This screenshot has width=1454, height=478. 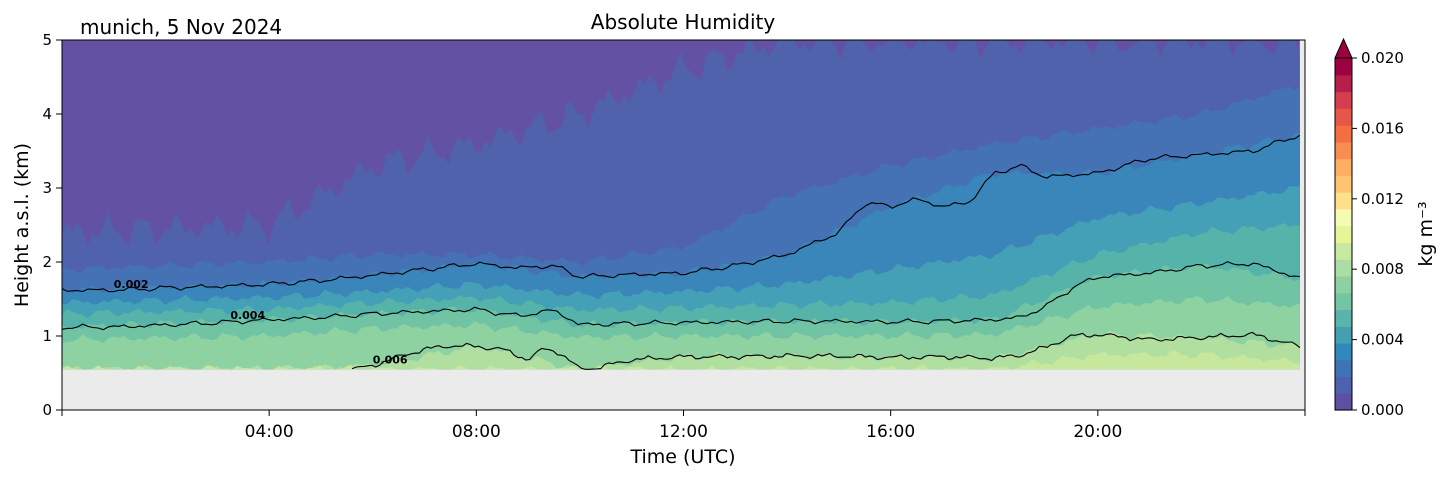 What do you see at coordinates (476, 432) in the screenshot?
I see `x-tick-label: 08:00` at bounding box center [476, 432].